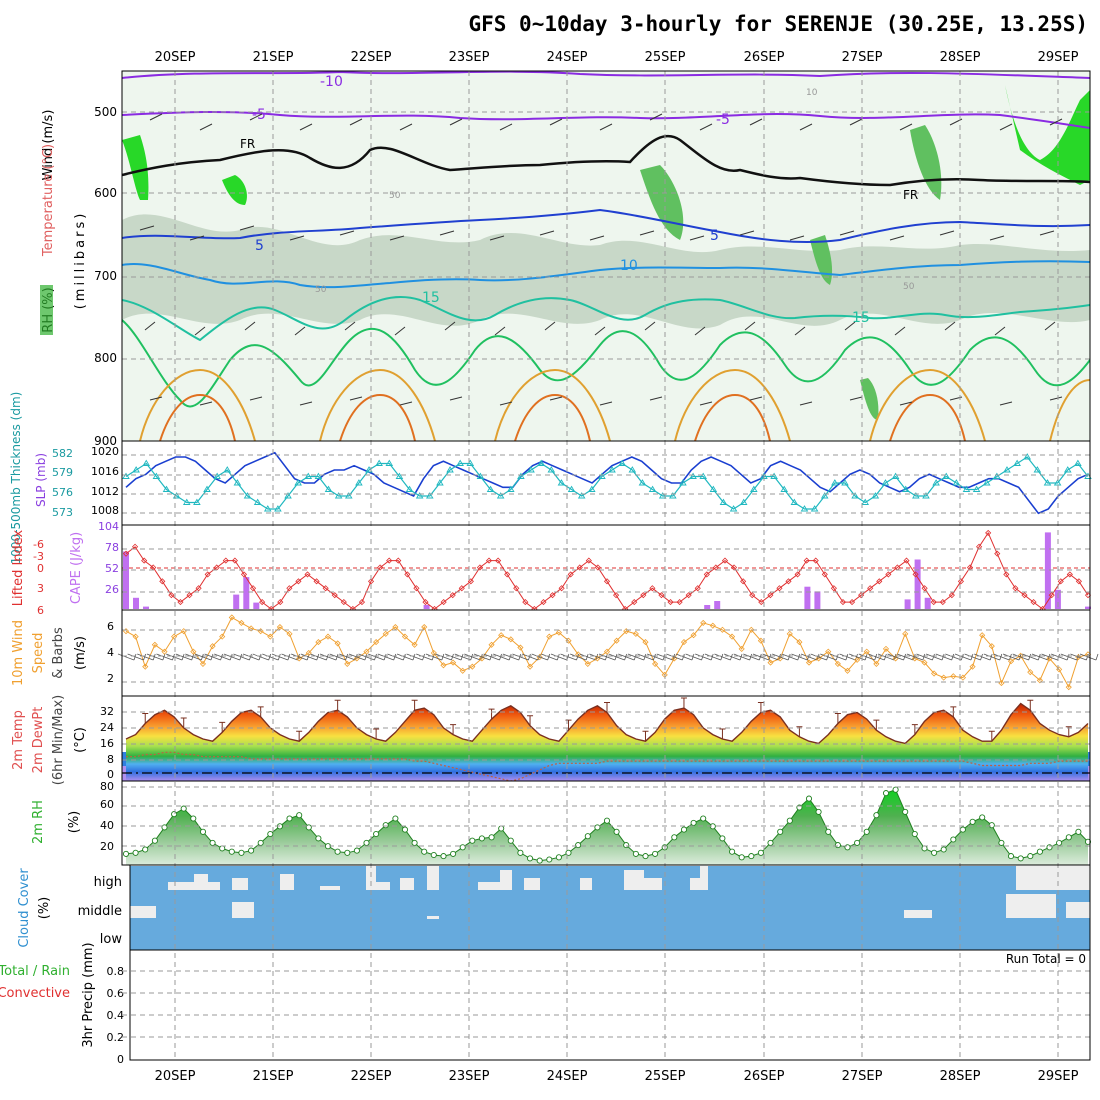  I want to click on precip-ticks: 0.8 0.6 0.4 0.2 0, so click(116, 1015).